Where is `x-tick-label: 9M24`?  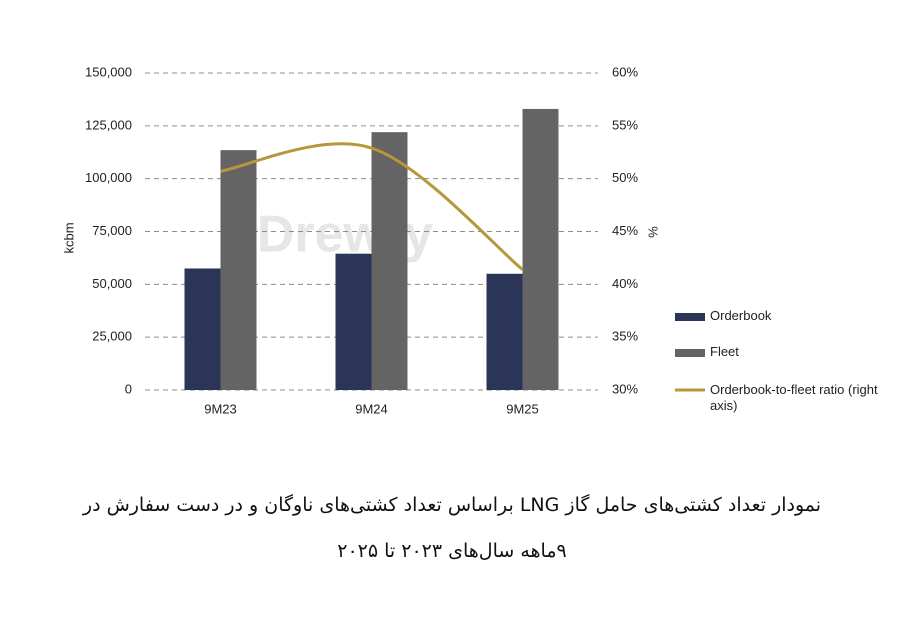
x-tick-label: 9M24 is located at coordinates (371, 408).